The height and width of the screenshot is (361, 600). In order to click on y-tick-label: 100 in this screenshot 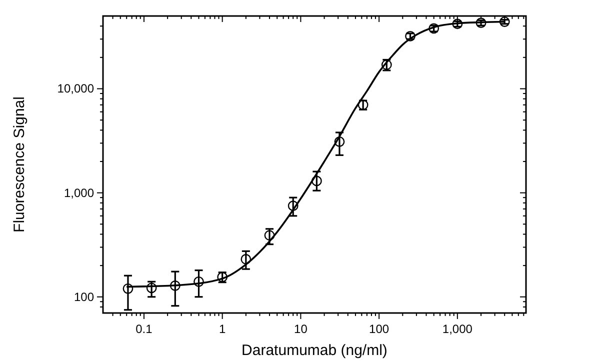, I will do `click(84, 297)`.